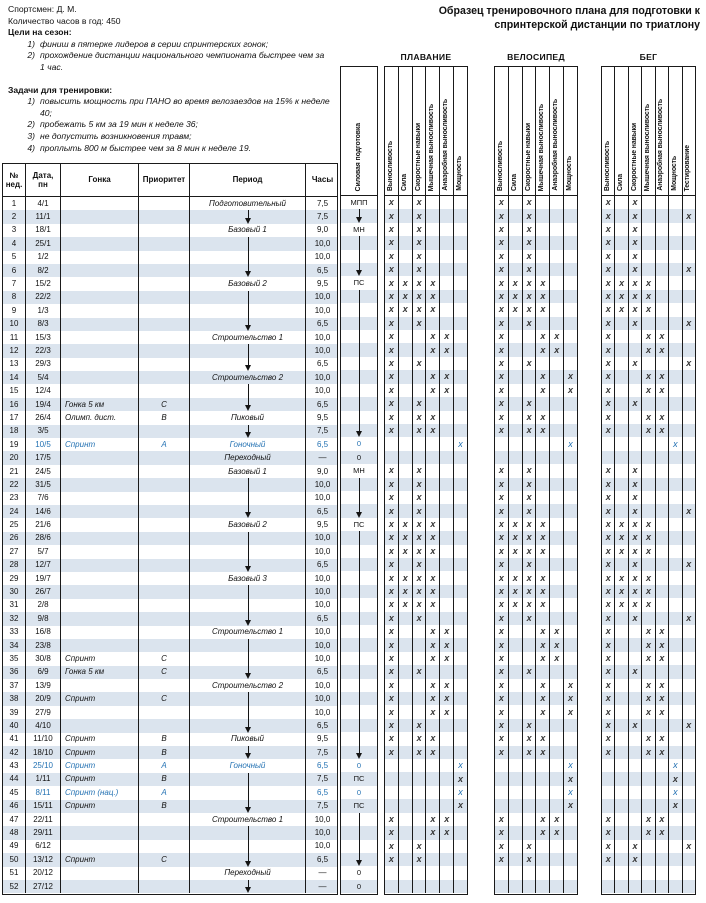 The width and height of the screenshot is (706, 903). Describe the element at coordinates (247, 471) in the screenshot. I see `cell-text: Базовый 1` at that location.